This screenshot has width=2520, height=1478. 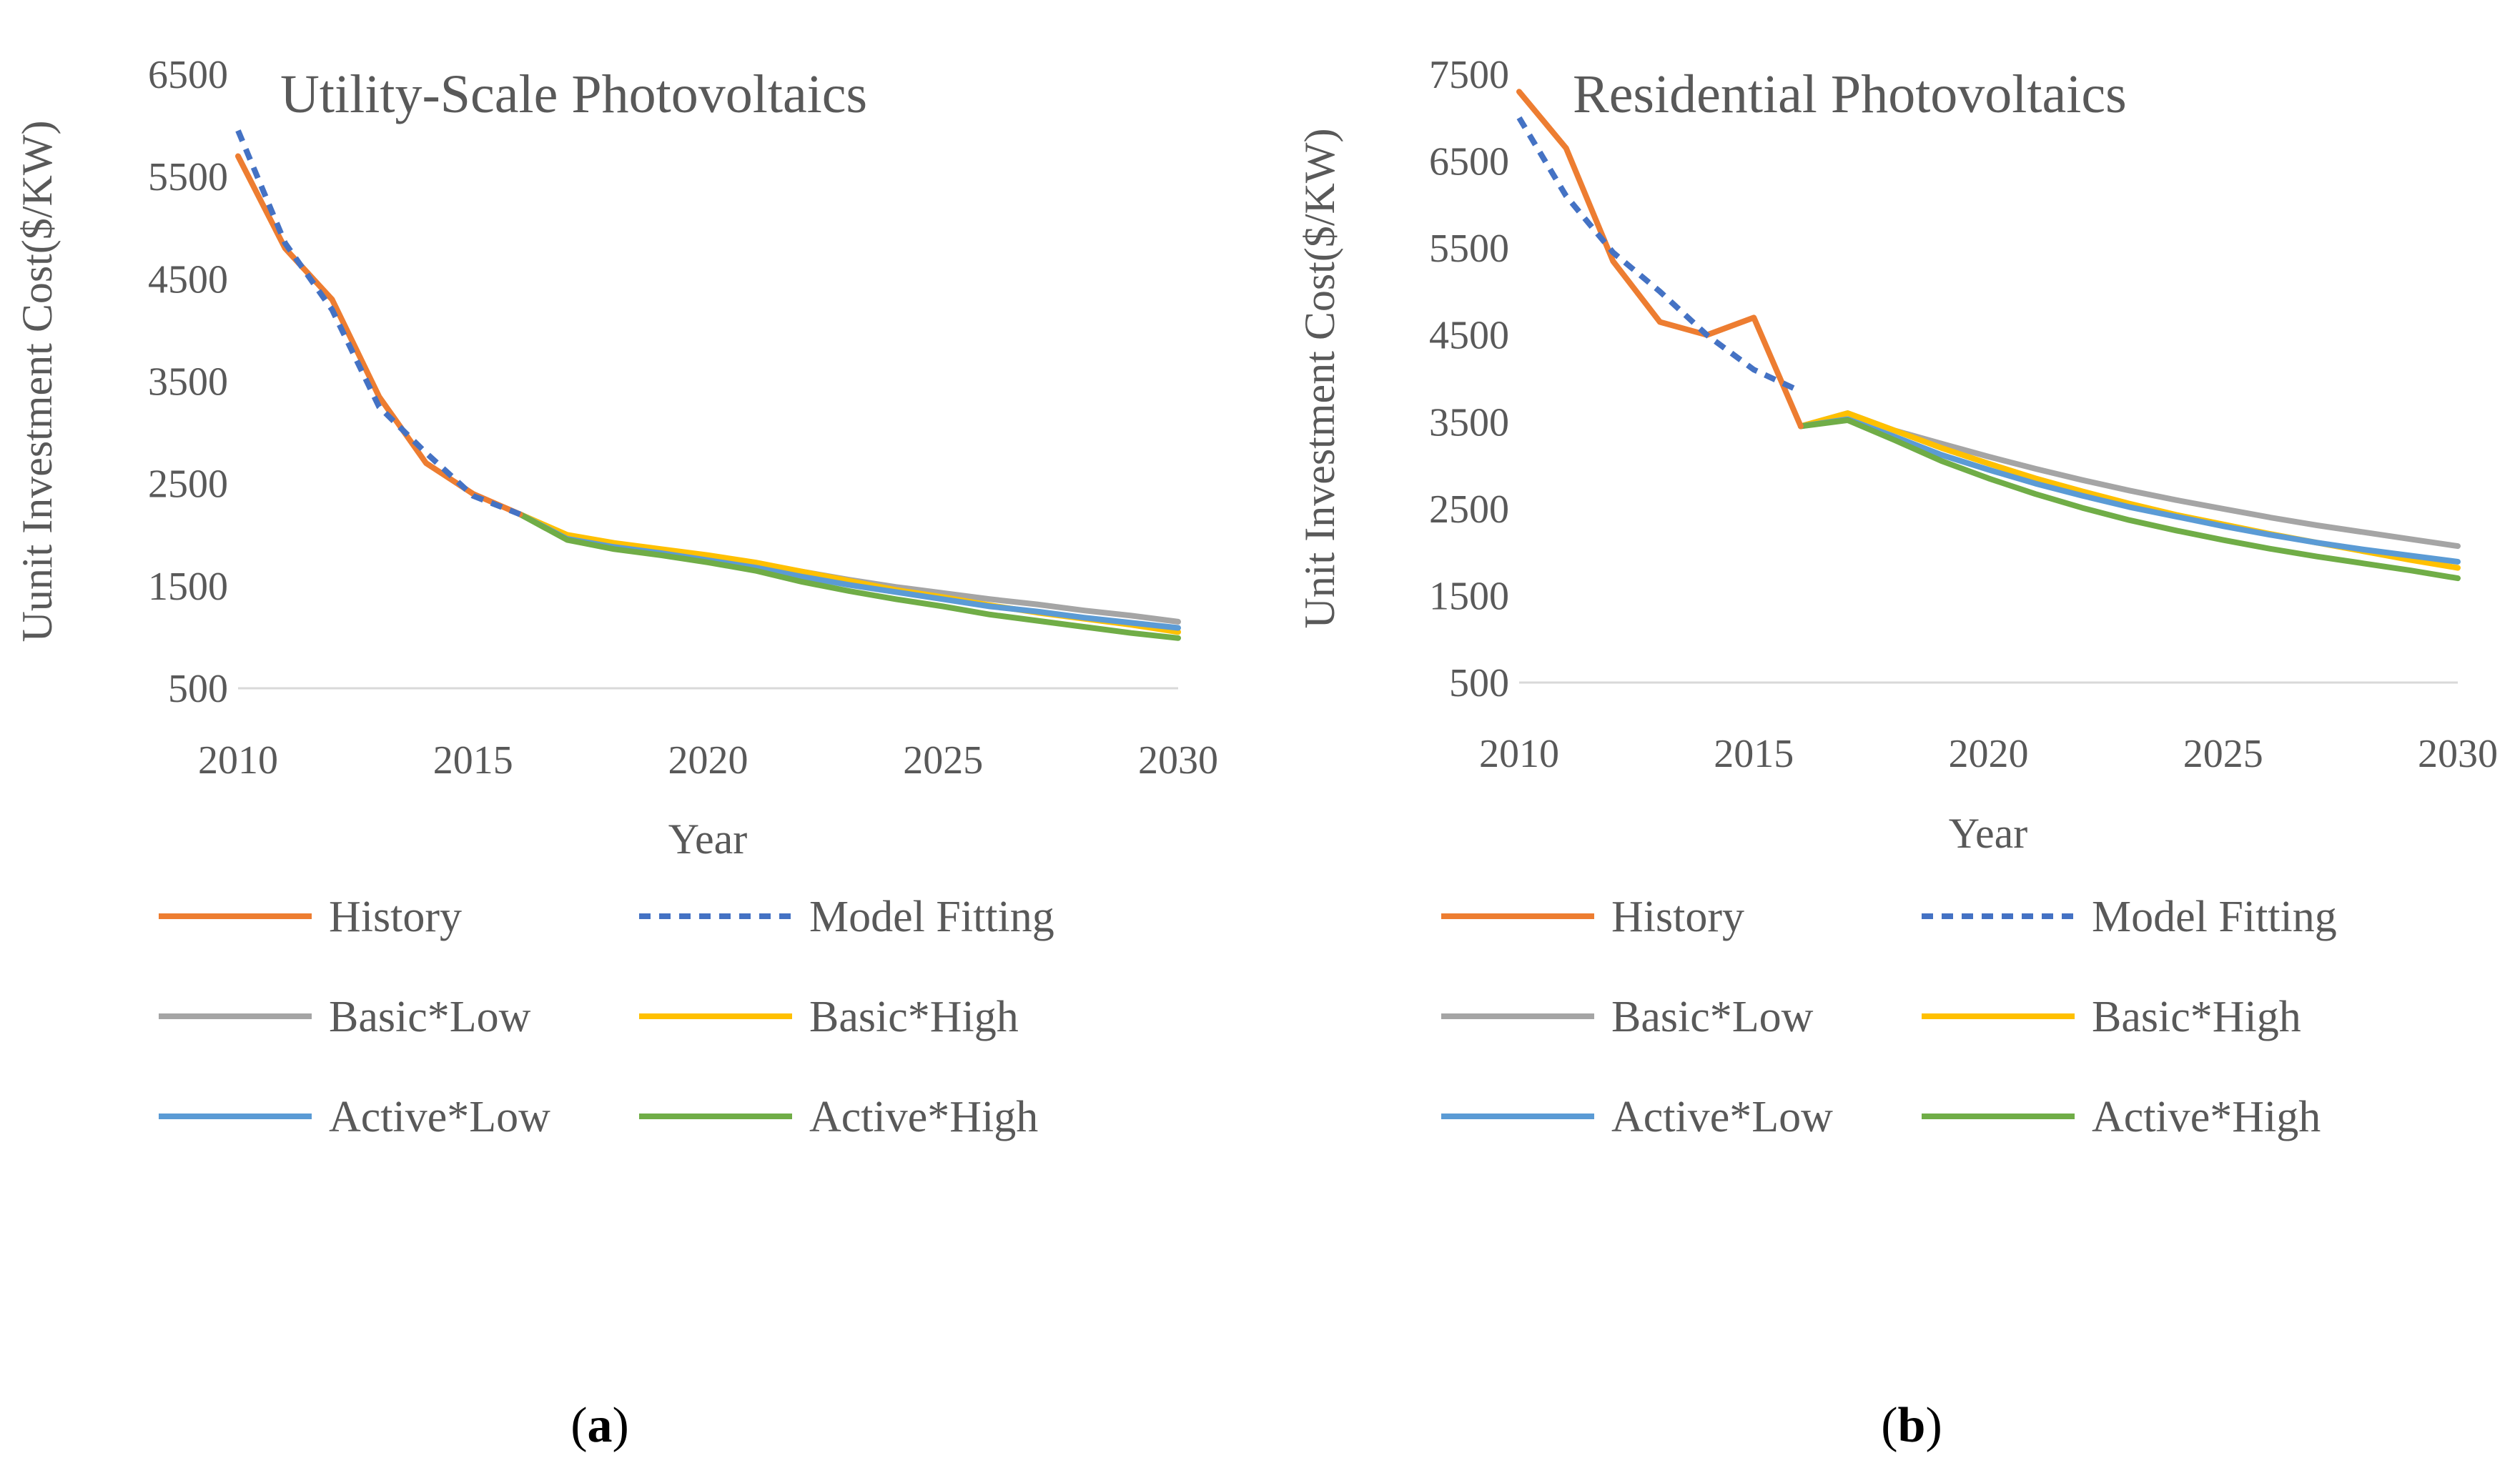 What do you see at coordinates (2129, 490) in the screenshot?
I see `series-line-active-low` at bounding box center [2129, 490].